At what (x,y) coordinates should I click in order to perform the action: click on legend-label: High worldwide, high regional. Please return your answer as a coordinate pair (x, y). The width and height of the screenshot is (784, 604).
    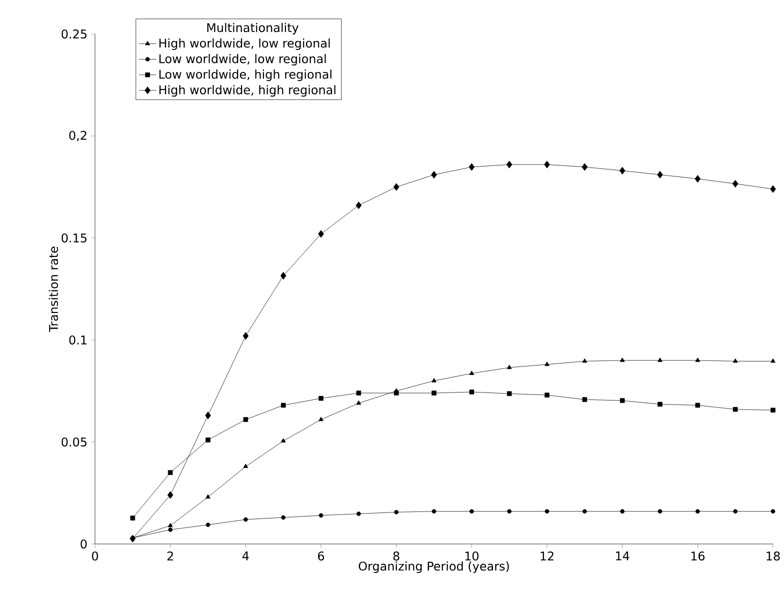
    Looking at the image, I should click on (247, 91).